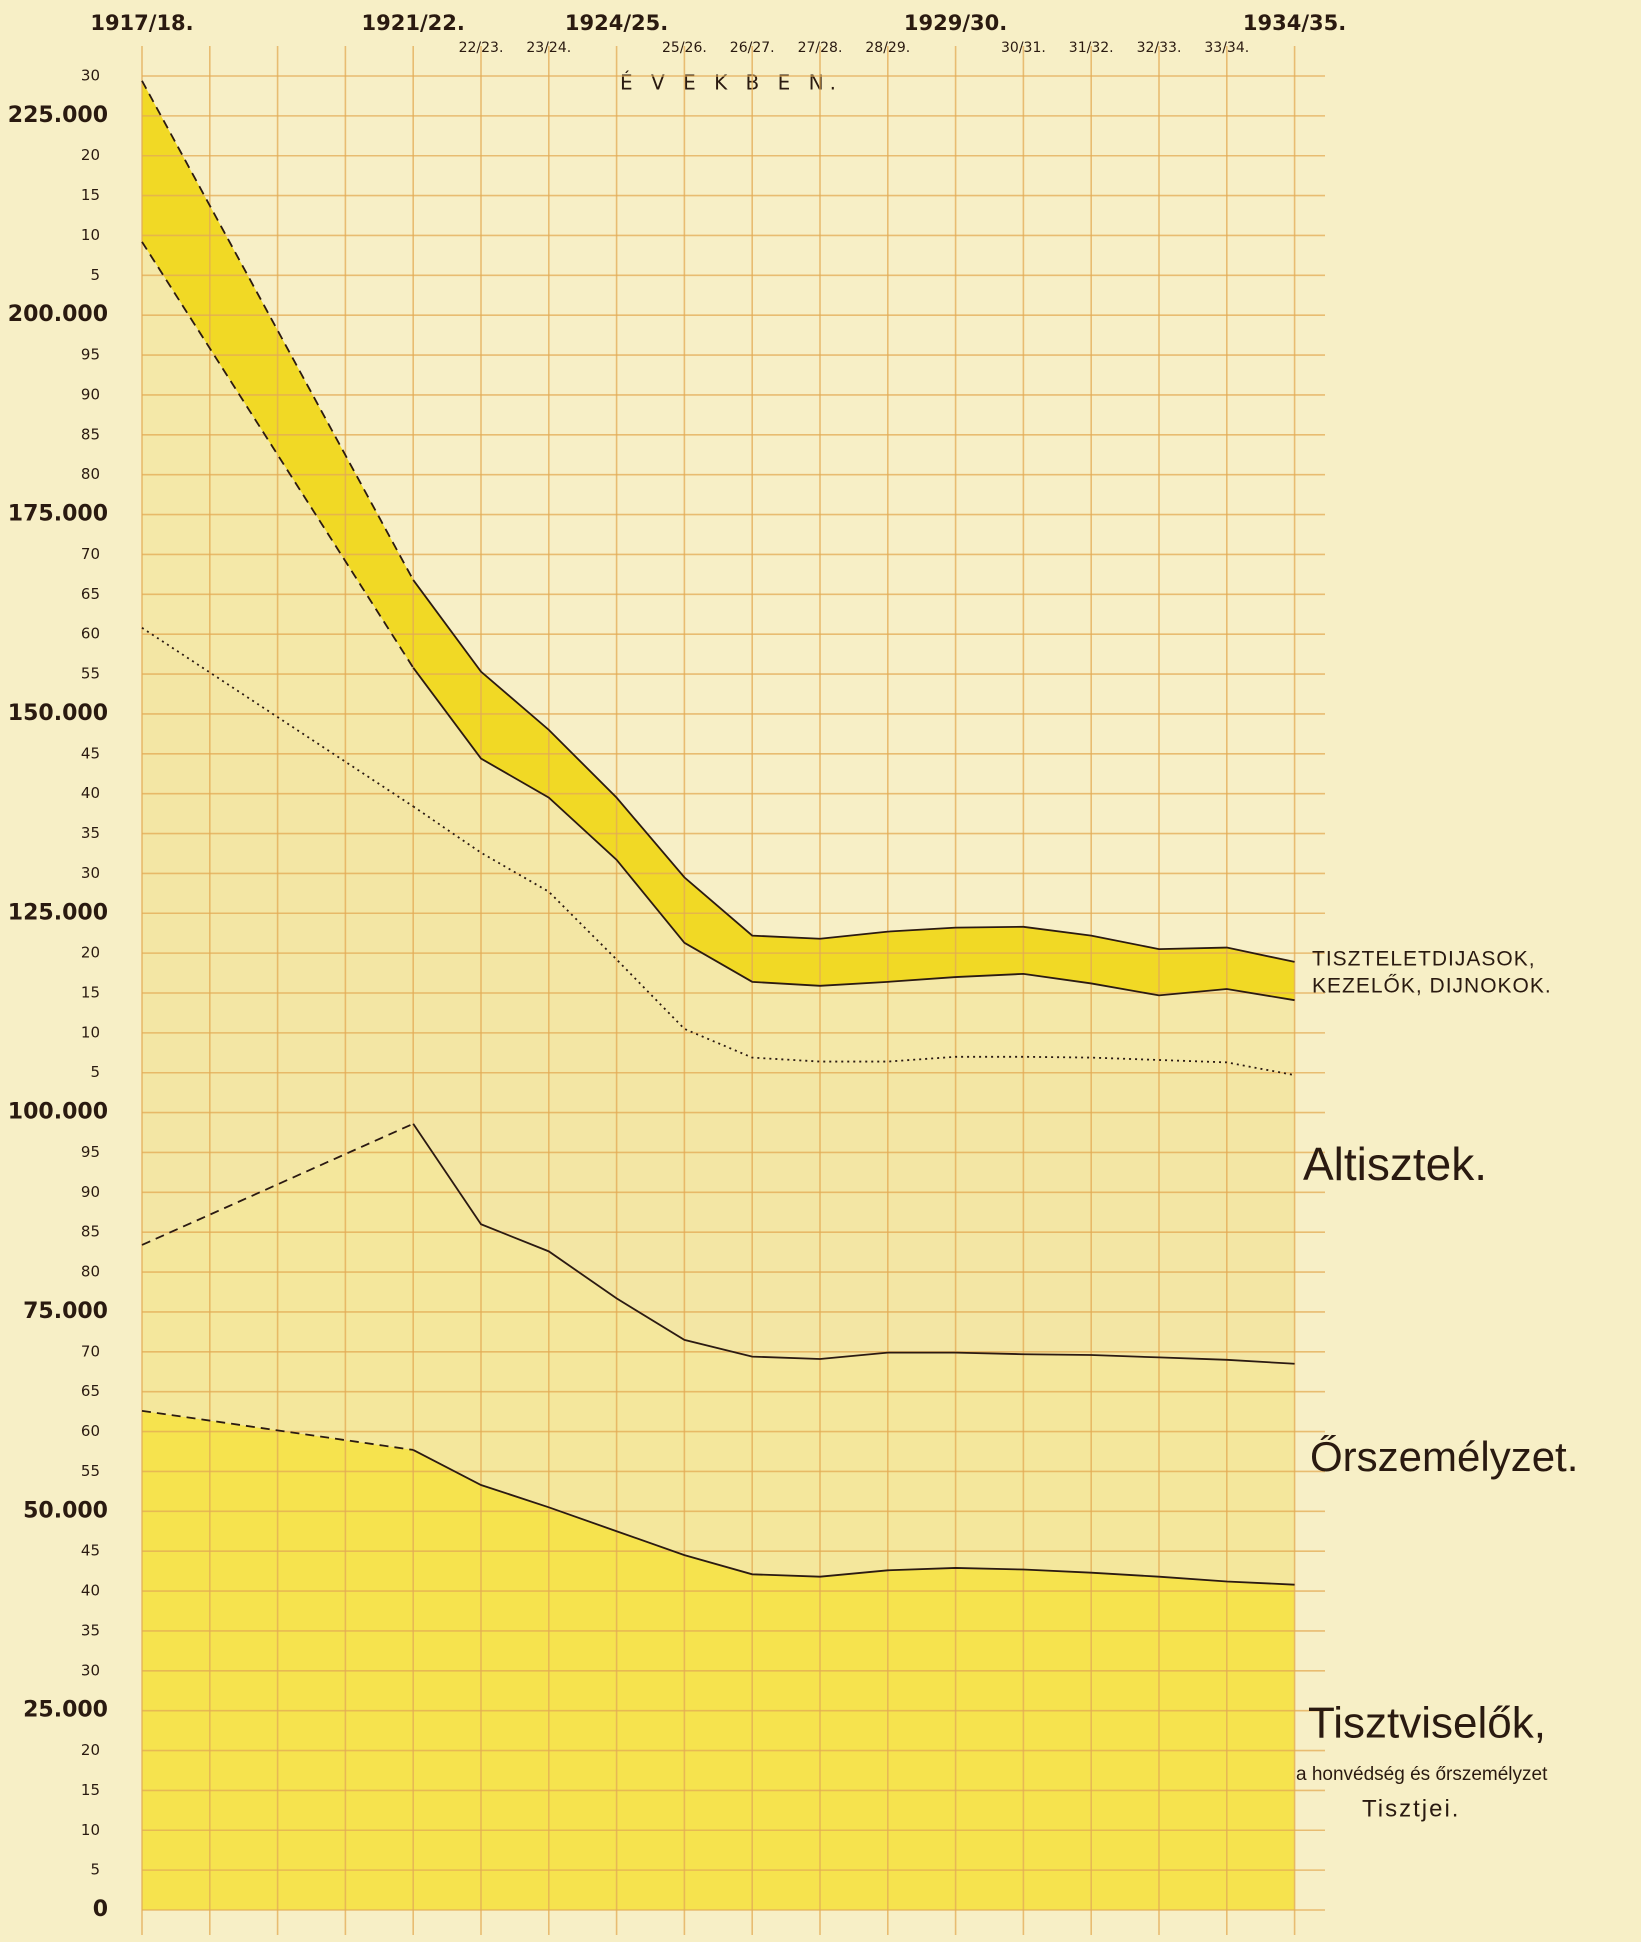  I want to click on x-tick-label: 22/23., so click(481, 48).